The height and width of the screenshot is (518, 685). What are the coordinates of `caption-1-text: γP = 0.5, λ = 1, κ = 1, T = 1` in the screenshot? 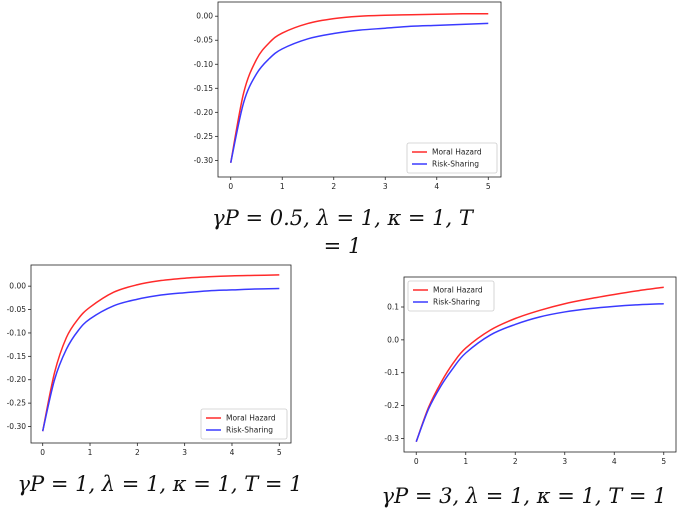 It's located at (342, 232).